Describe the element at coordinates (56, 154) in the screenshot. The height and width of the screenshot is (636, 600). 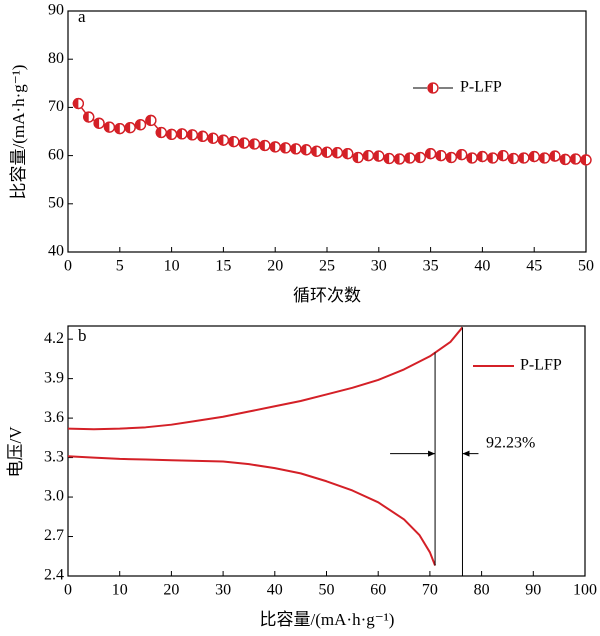
I see `a-y-tick-label: 60` at that location.